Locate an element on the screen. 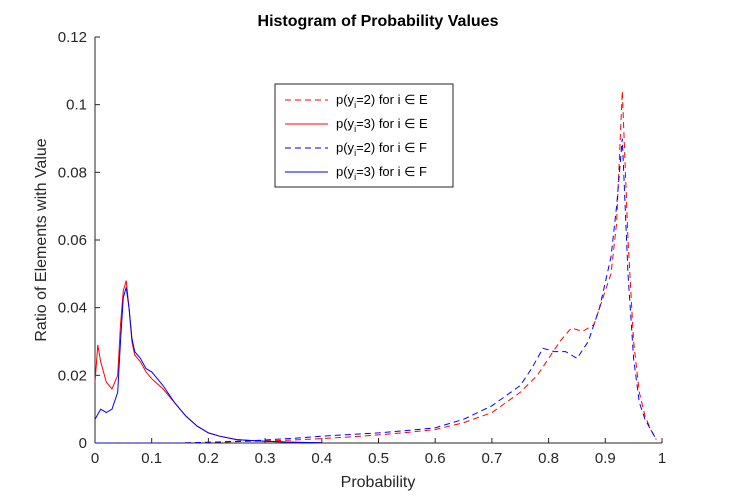 The image size is (732, 498). x-tick-label: 0.3 is located at coordinates (265, 458).